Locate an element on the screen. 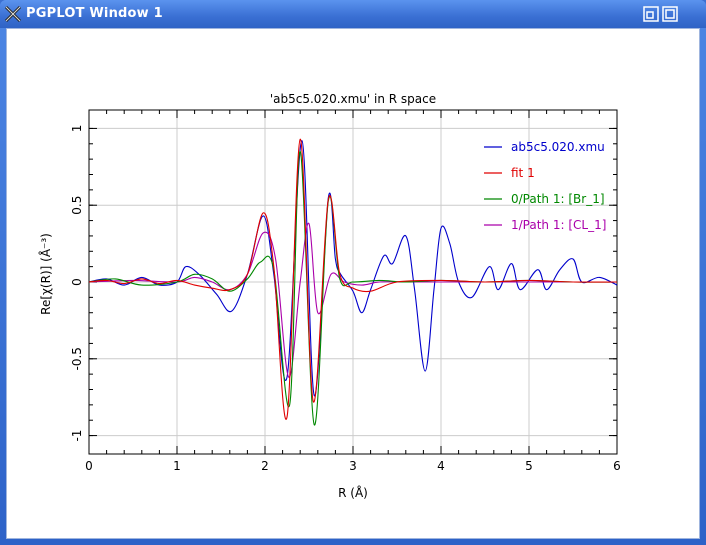  x-tick-label: 5 is located at coordinates (529, 466).